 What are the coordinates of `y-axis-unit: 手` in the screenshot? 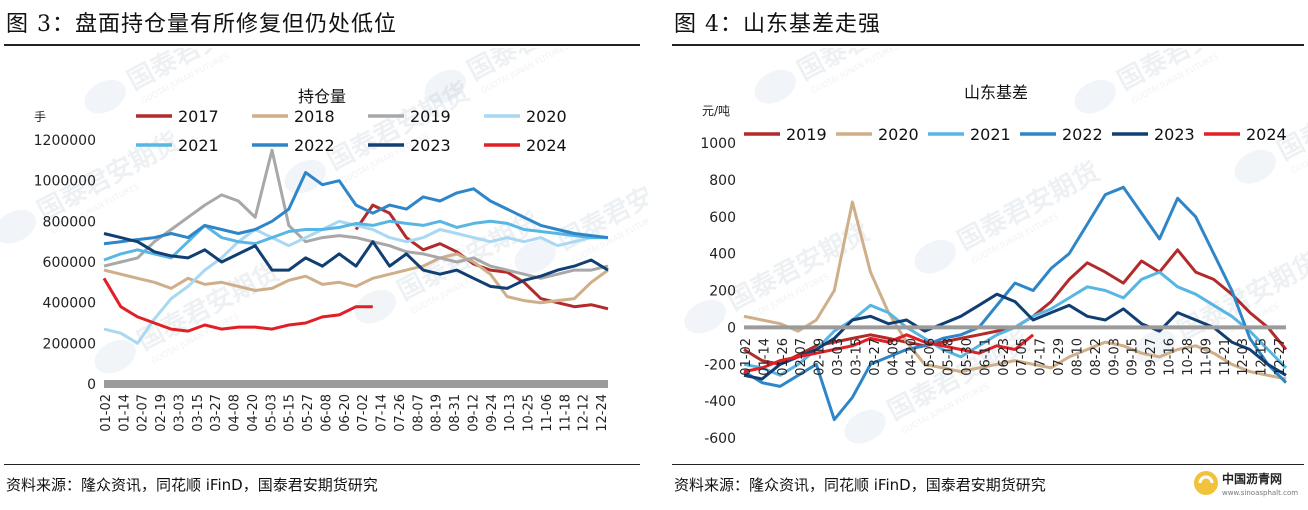 It's located at (40, 117).